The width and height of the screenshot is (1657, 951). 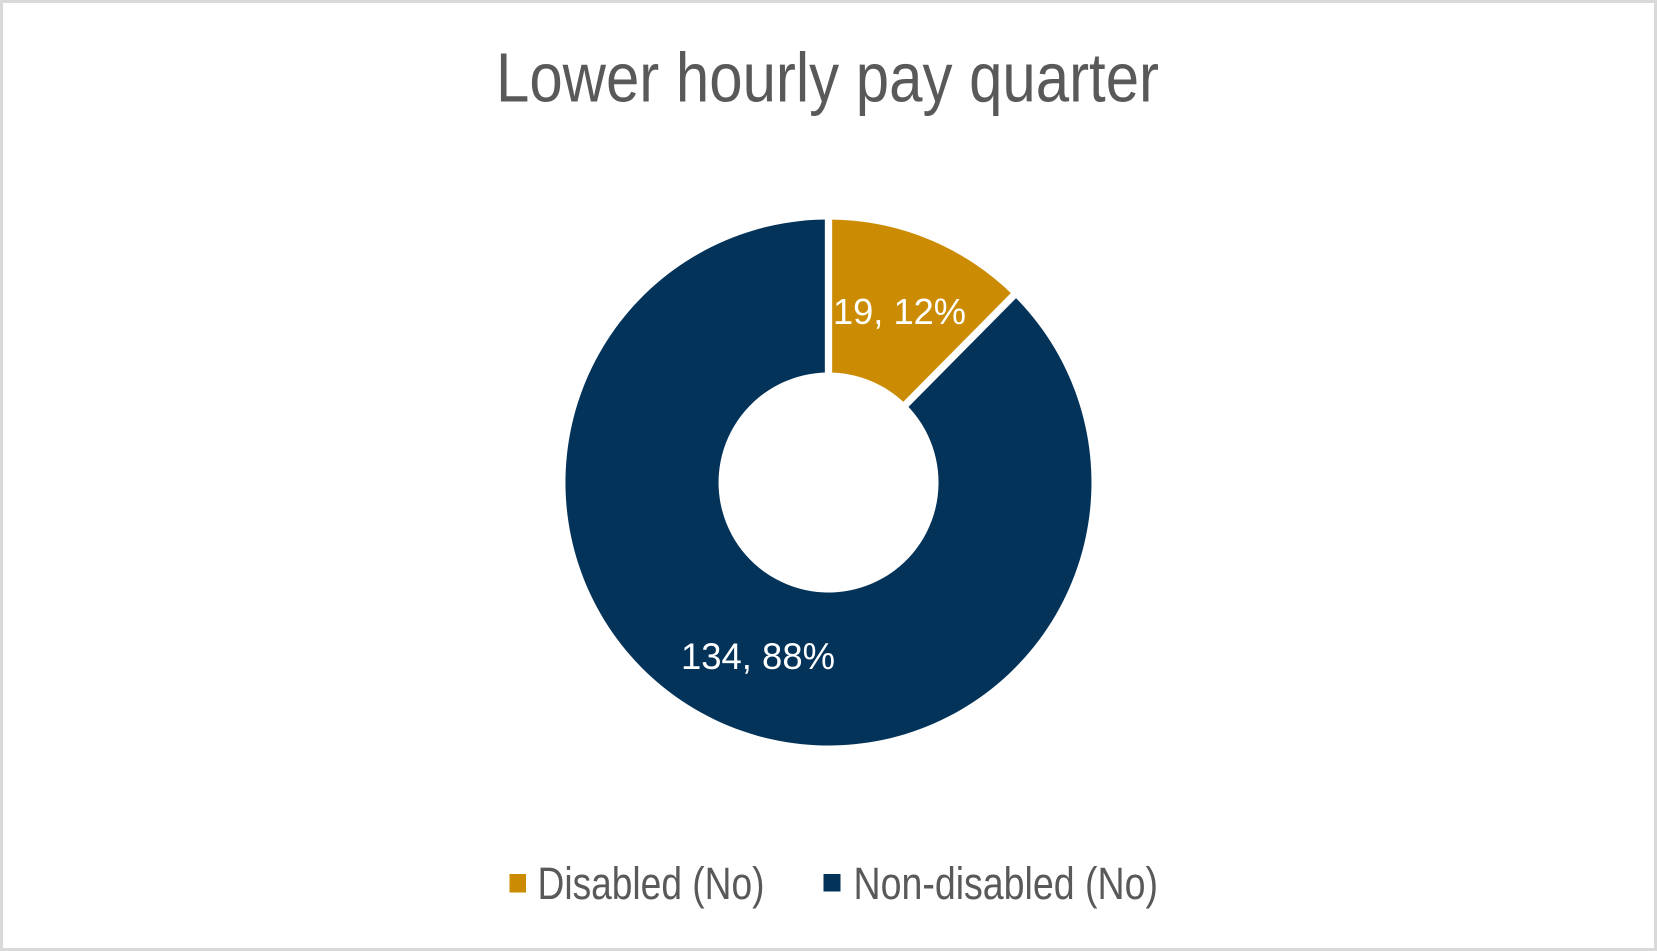 I want to click on svg-text: Disabled (No), so click(x=651, y=883).